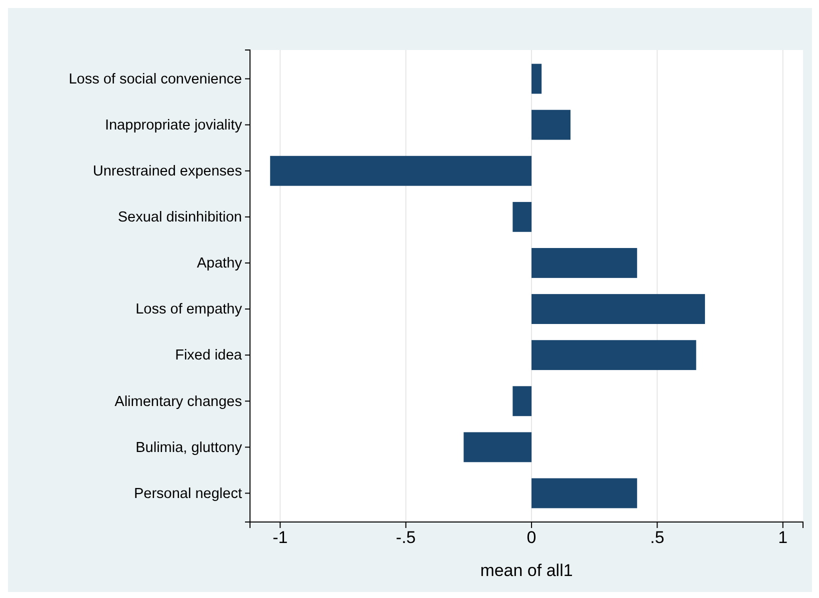 This screenshot has height=598, width=819. Describe the element at coordinates (167, 172) in the screenshot. I see `y-tick-label: Unrestrained expenses` at that location.